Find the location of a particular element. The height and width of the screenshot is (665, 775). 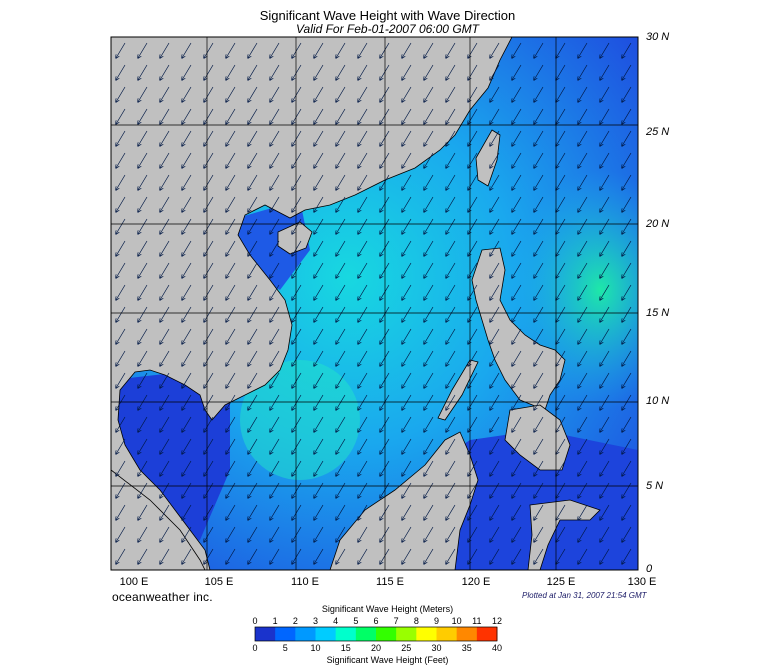

colorbar-meters-tick: 10 is located at coordinates (456, 621).